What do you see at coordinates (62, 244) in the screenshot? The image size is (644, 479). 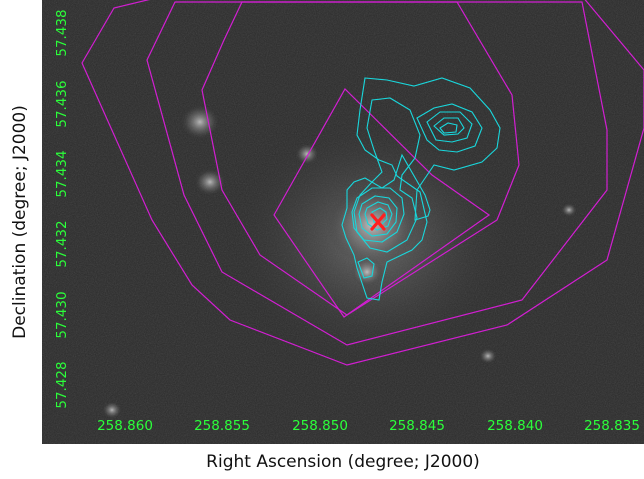 I see `y-tick-label: 57.432` at bounding box center [62, 244].